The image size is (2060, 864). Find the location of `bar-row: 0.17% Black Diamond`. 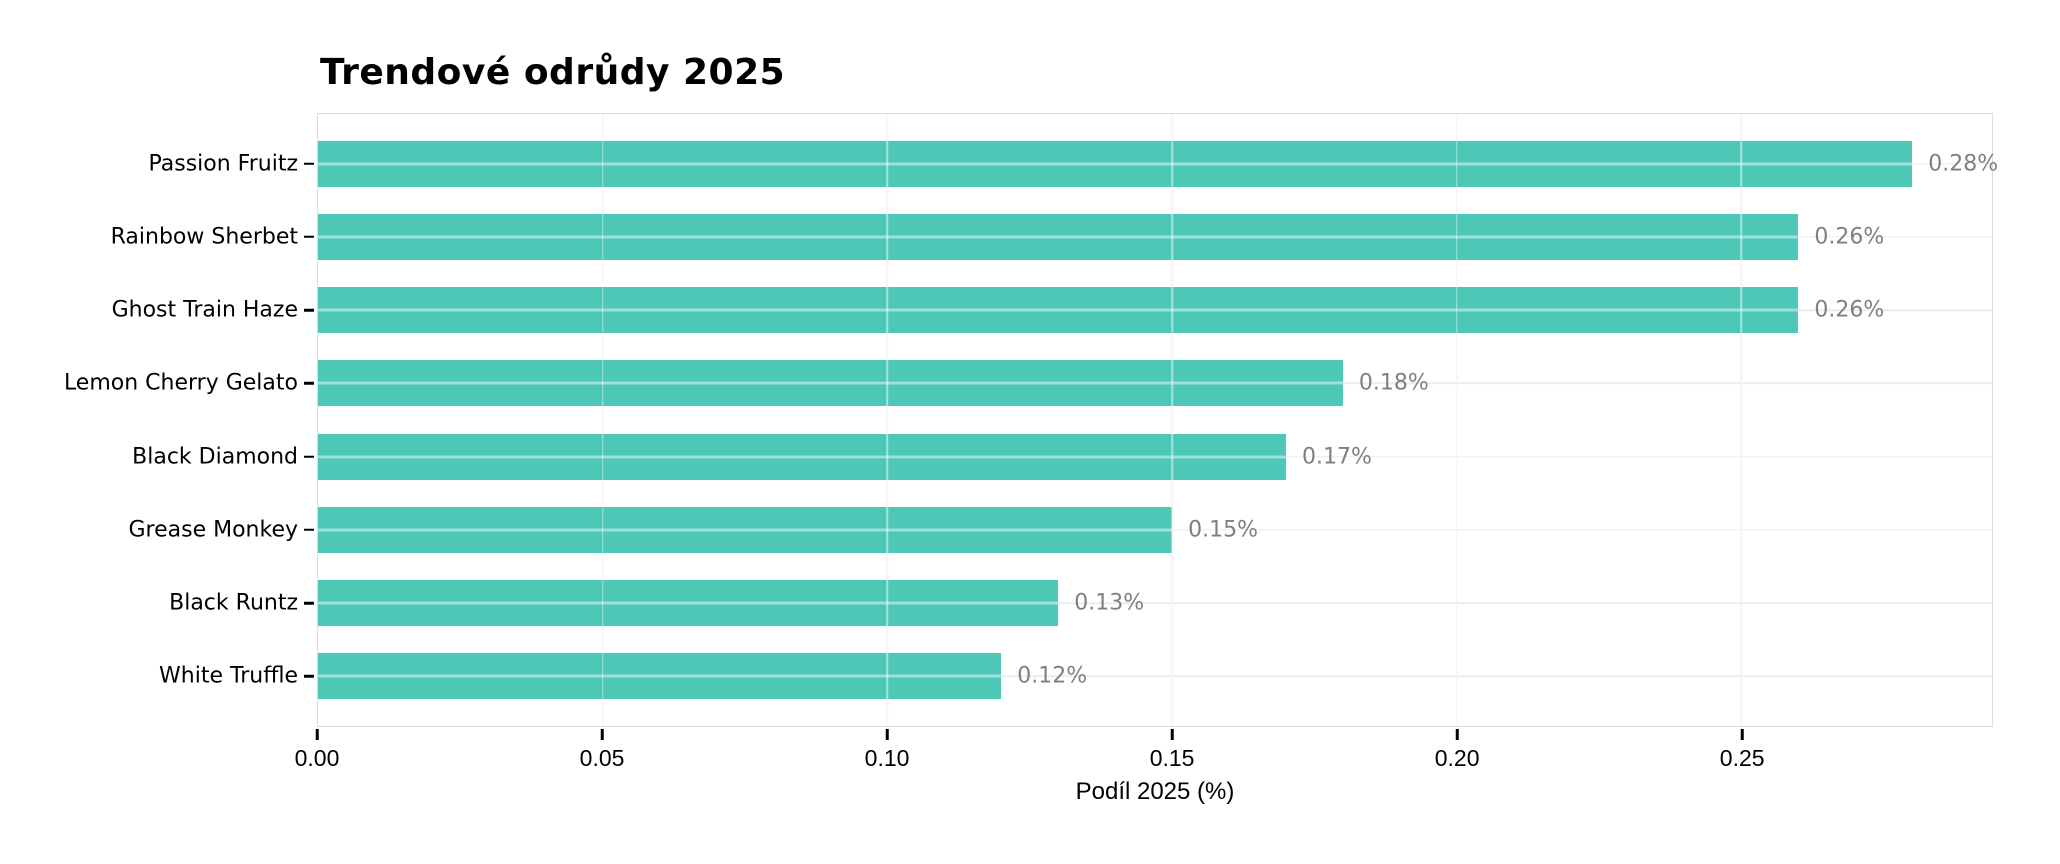

bar-row: 0.17% Black Diamond is located at coordinates (1062, 456).